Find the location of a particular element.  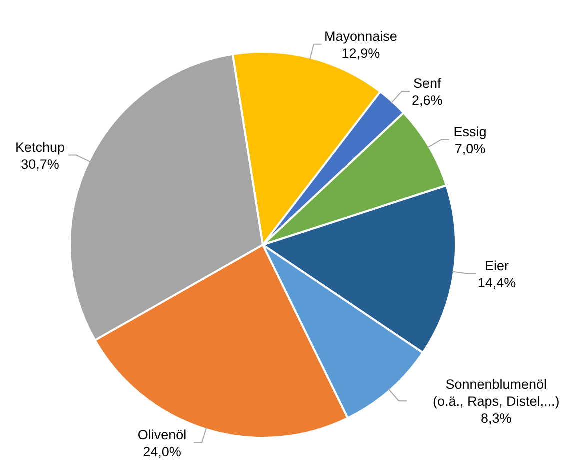

data-label: 2,6% is located at coordinates (427, 100).